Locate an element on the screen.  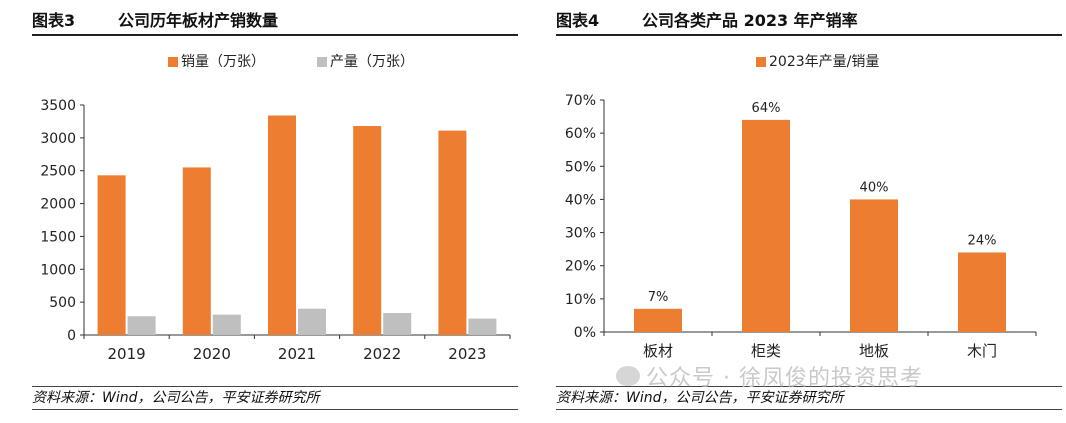
chart-title-bar: 图表4 公司各类产品 2023 年产销率 is located at coordinates (809, 22).